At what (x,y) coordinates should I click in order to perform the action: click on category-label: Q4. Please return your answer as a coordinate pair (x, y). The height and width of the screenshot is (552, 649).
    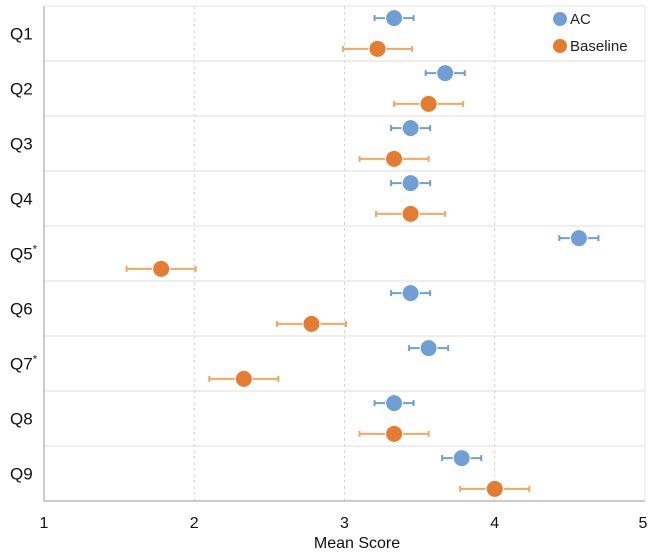
    Looking at the image, I should click on (21, 199).